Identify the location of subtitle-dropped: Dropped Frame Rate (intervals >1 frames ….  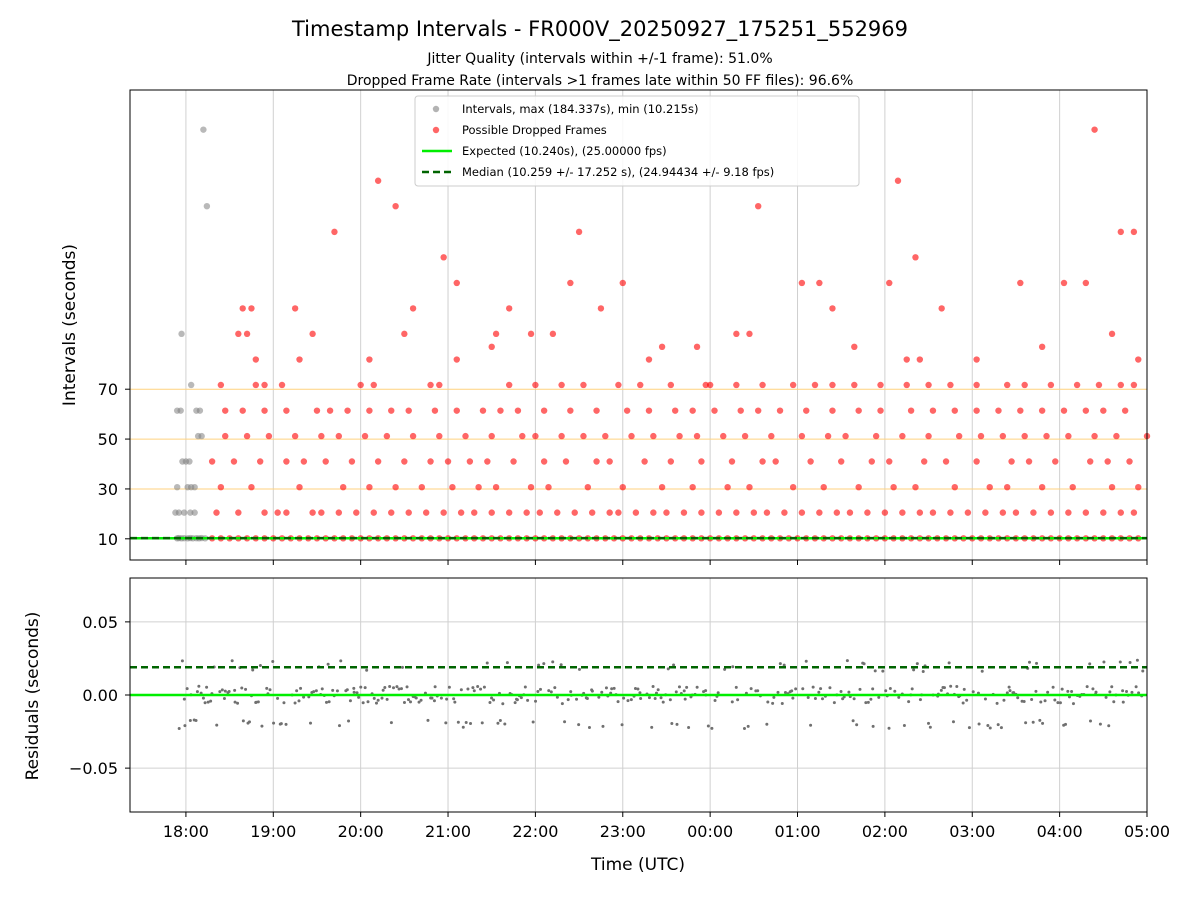
(600, 81).